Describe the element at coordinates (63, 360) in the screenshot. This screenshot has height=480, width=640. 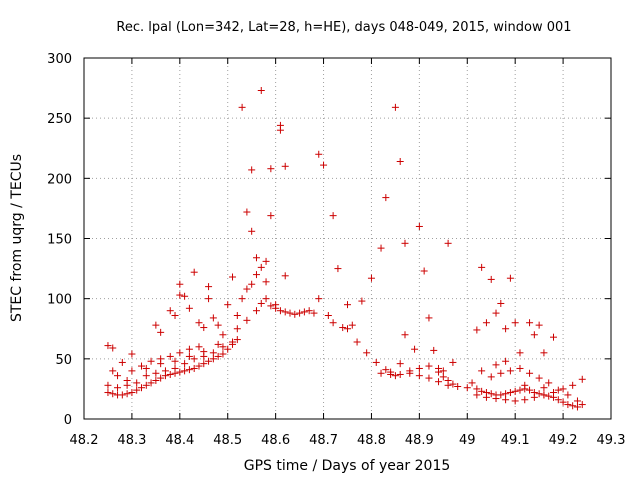
I see `y-tick-label: 50` at that location.